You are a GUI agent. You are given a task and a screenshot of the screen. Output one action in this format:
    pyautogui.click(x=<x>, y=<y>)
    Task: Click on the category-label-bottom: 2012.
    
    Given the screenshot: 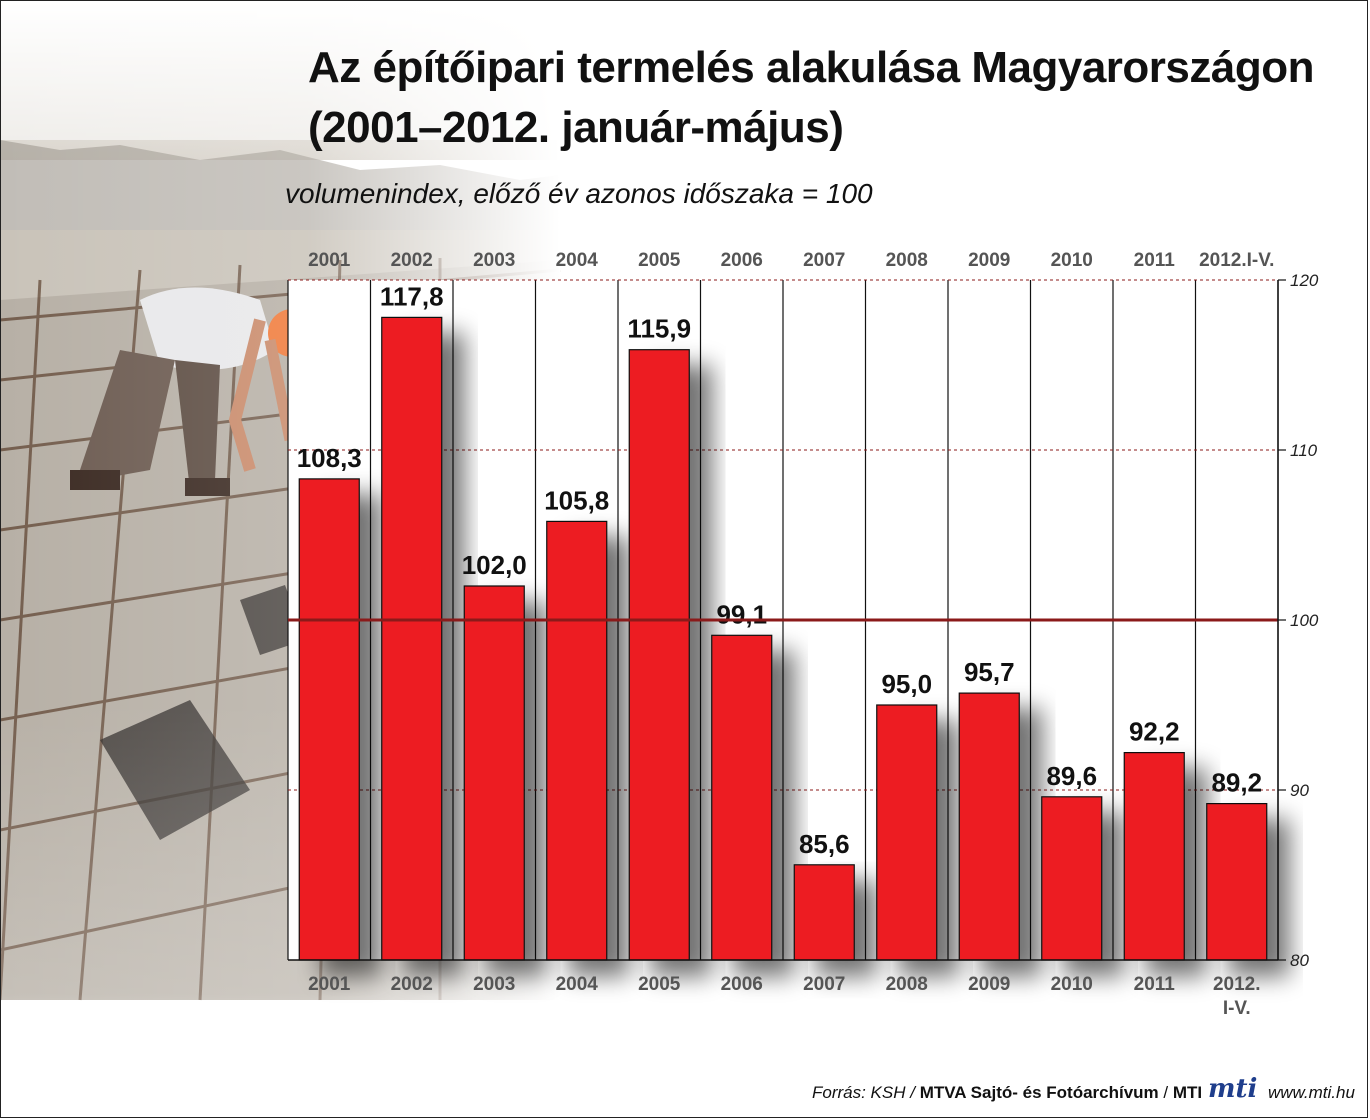 What is the action you would take?
    pyautogui.click(x=1237, y=984)
    